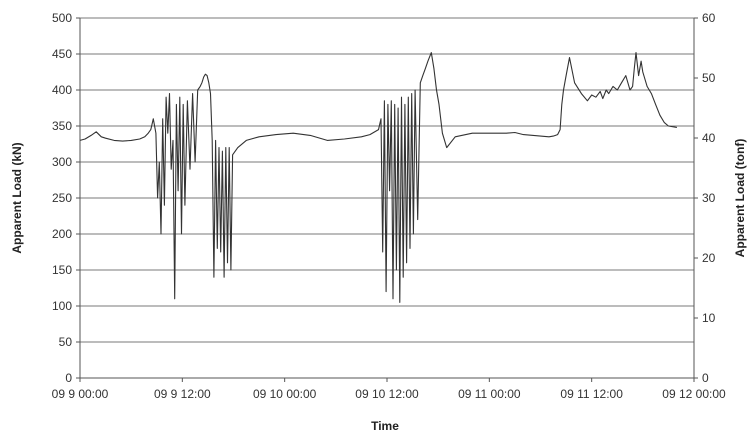 The width and height of the screenshot is (751, 434). I want to click on x-tick-label: 09 9 12:00, so click(182, 394).